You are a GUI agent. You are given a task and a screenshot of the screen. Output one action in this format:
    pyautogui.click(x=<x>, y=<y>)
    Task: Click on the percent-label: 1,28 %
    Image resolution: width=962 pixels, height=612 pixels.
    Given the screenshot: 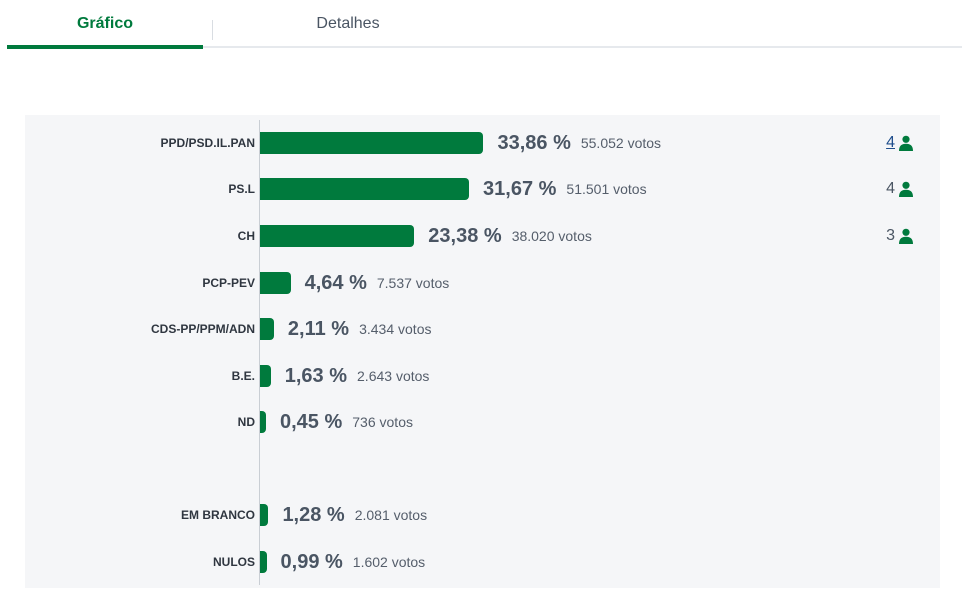 What is the action you would take?
    pyautogui.click(x=313, y=514)
    